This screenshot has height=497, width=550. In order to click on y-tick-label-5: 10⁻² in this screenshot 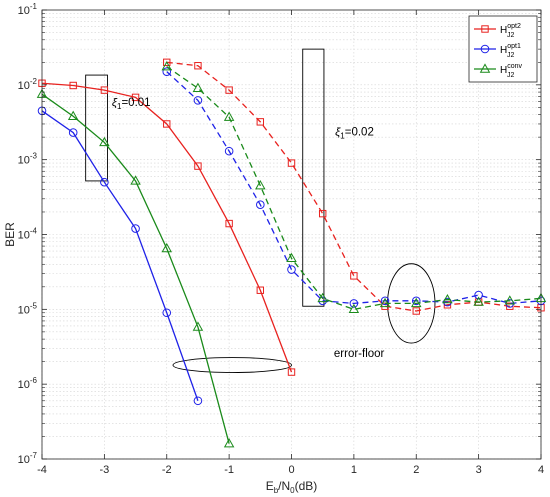, I will do `click(28, 84)`.